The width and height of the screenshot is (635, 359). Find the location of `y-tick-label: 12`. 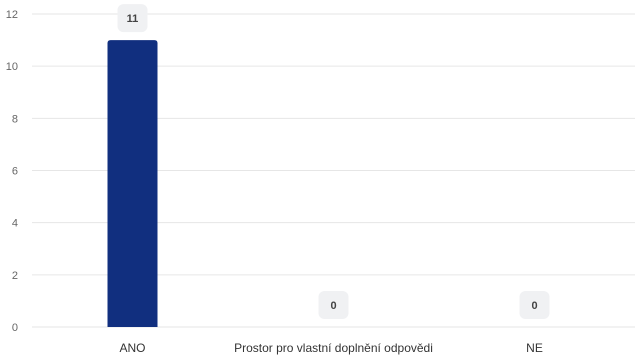

y-tick-label: 12 is located at coordinates (12, 15).